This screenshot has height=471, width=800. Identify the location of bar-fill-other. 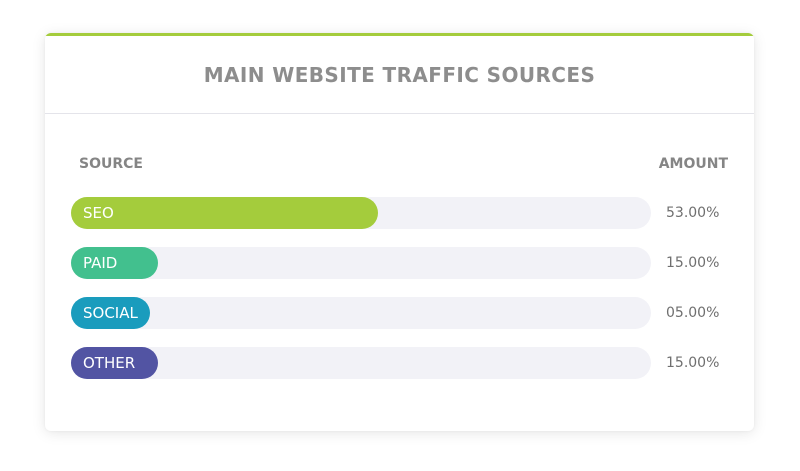
(114, 363).